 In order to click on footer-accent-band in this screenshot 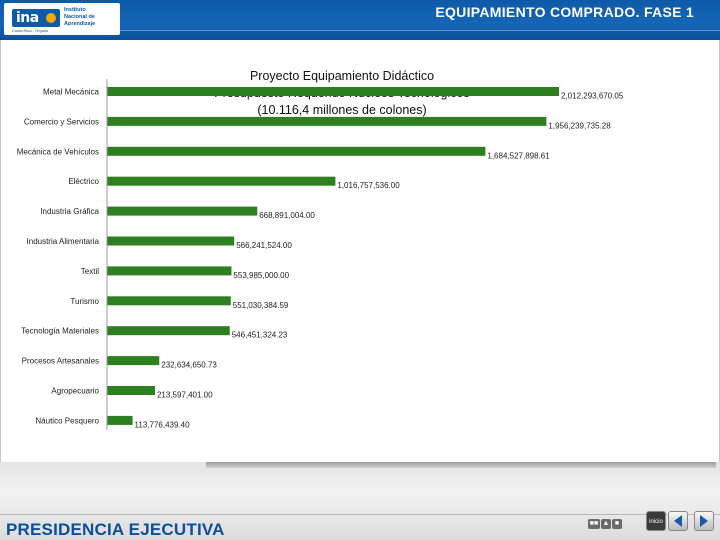, I will do `click(461, 465)`.